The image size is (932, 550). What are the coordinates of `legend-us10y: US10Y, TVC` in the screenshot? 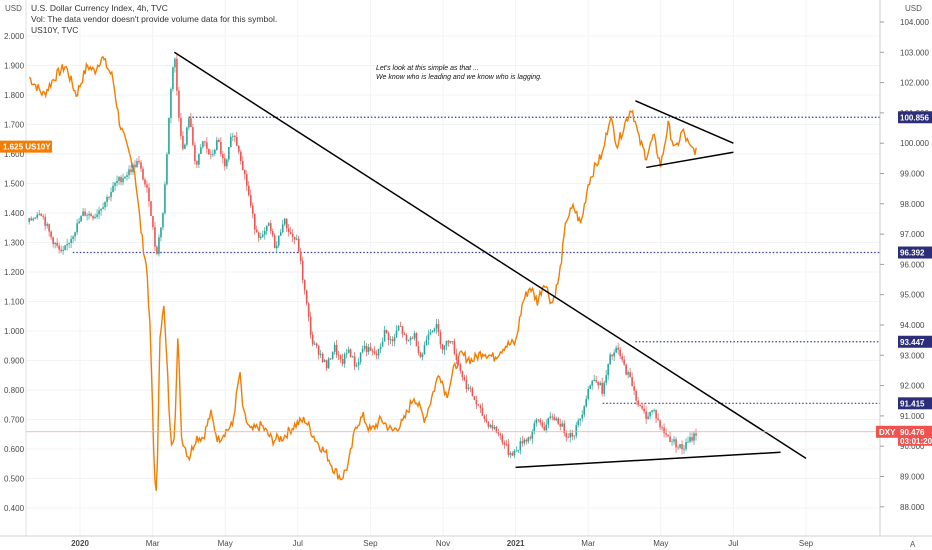 It's located at (54, 30).